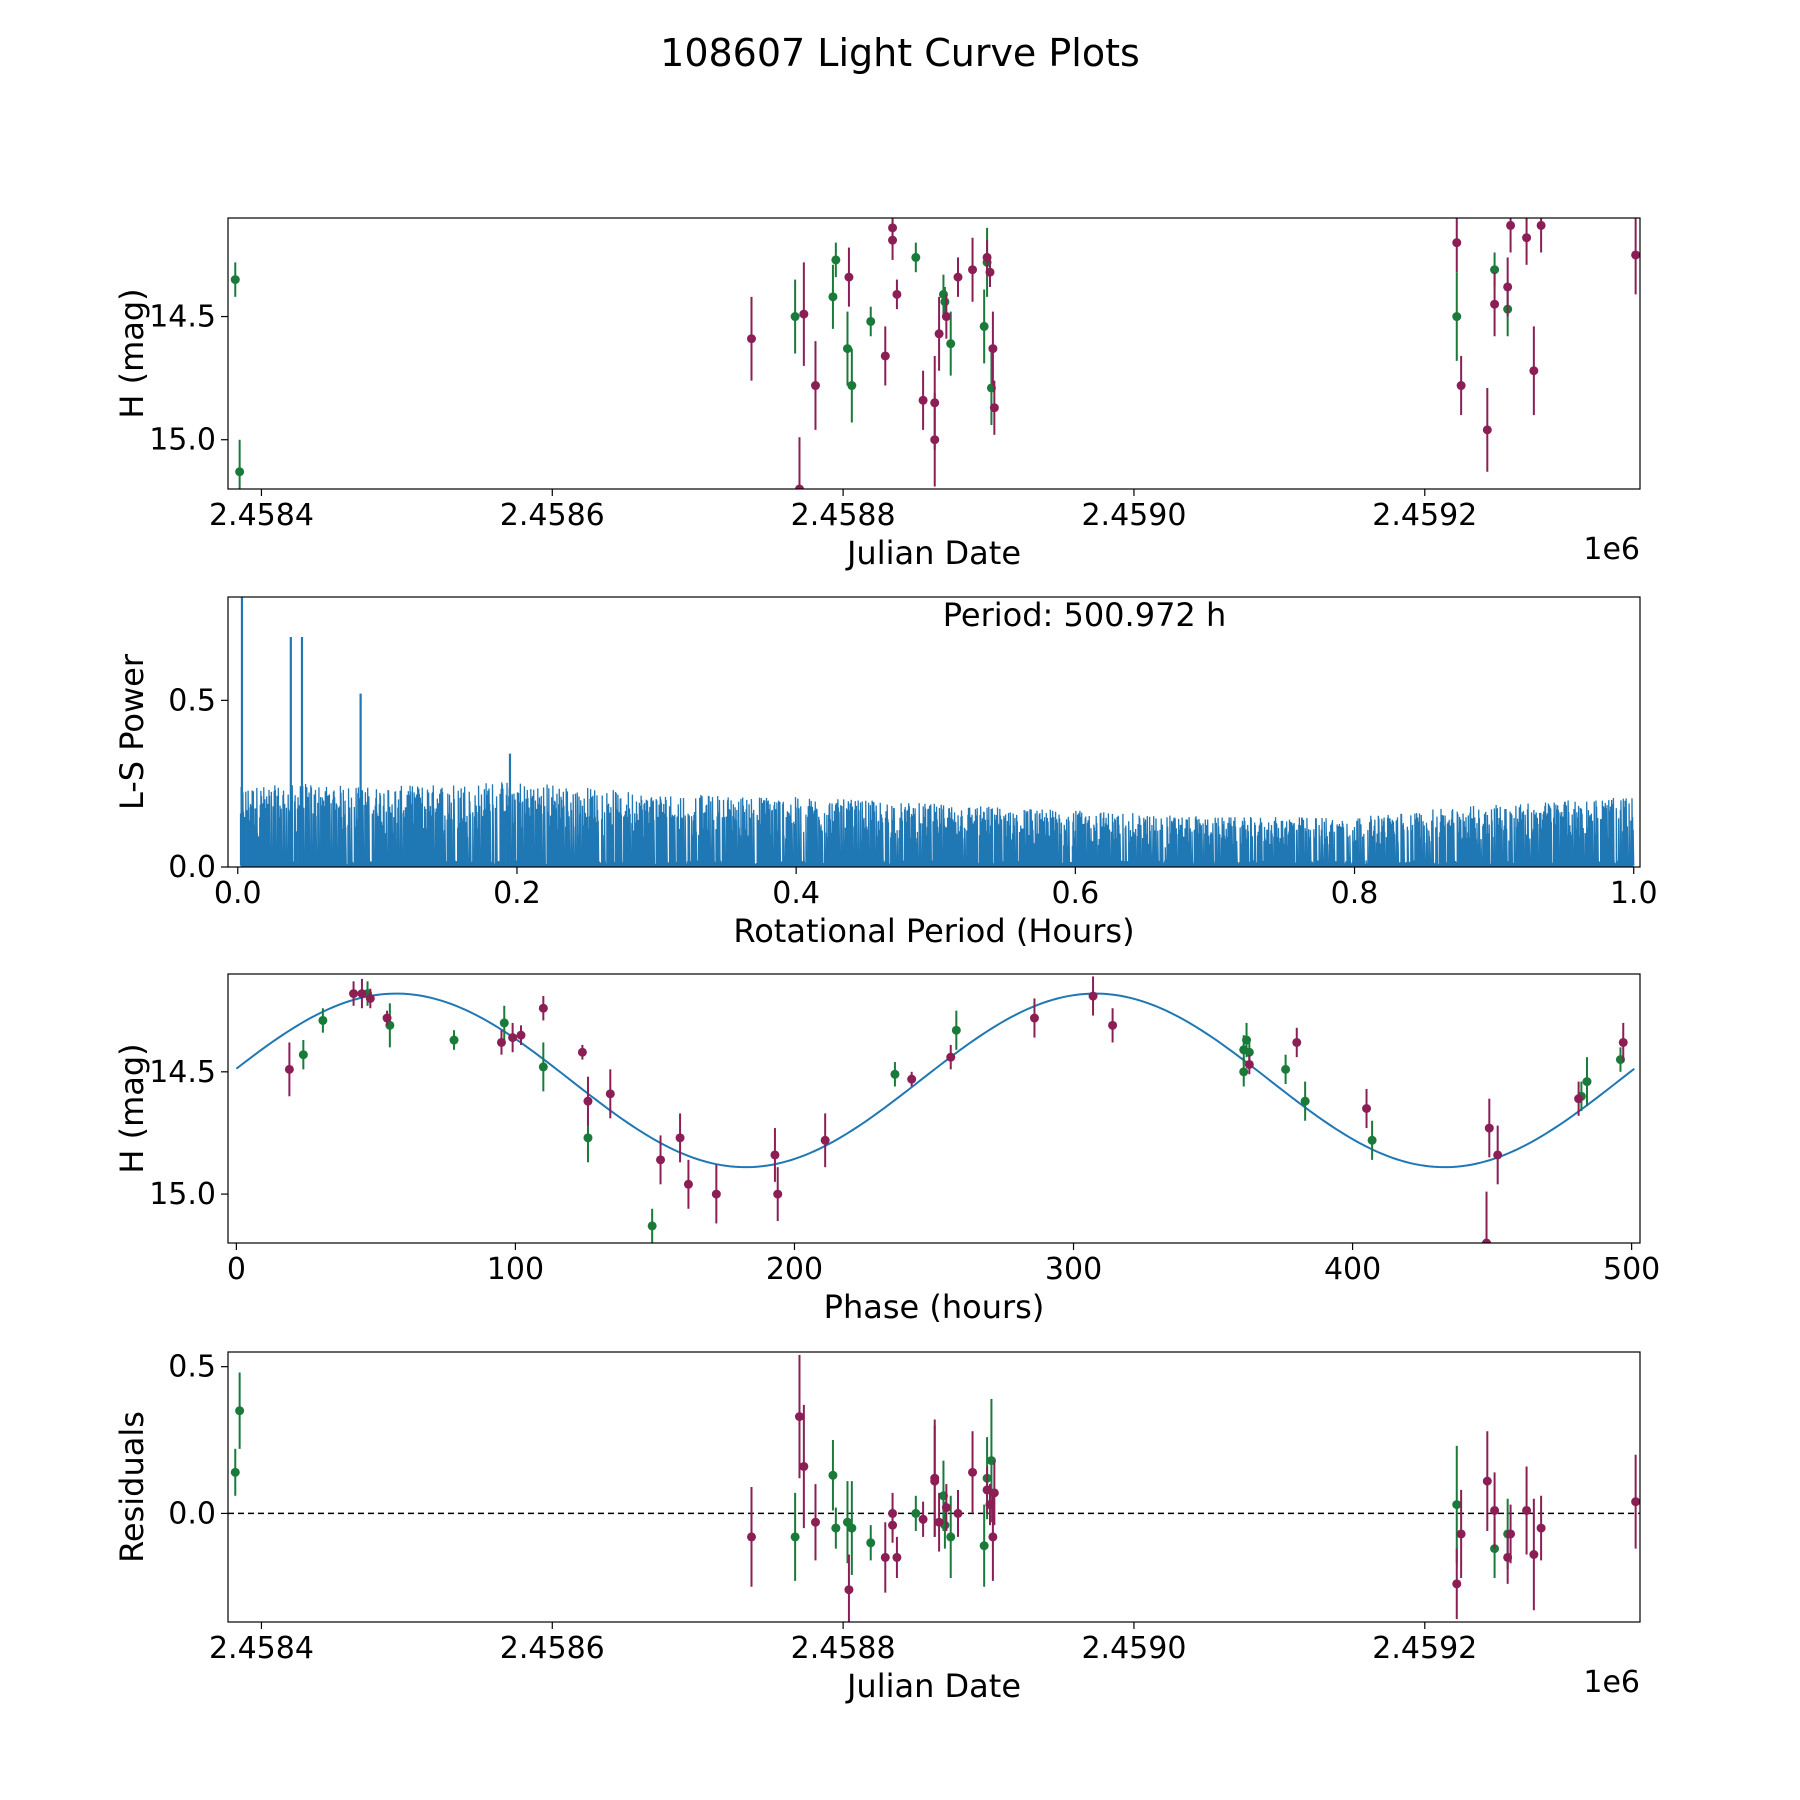 The width and height of the screenshot is (1800, 1800). Describe the element at coordinates (900, 53) in the screenshot. I see `figure-title: 108607 Light Curve Plots` at that location.